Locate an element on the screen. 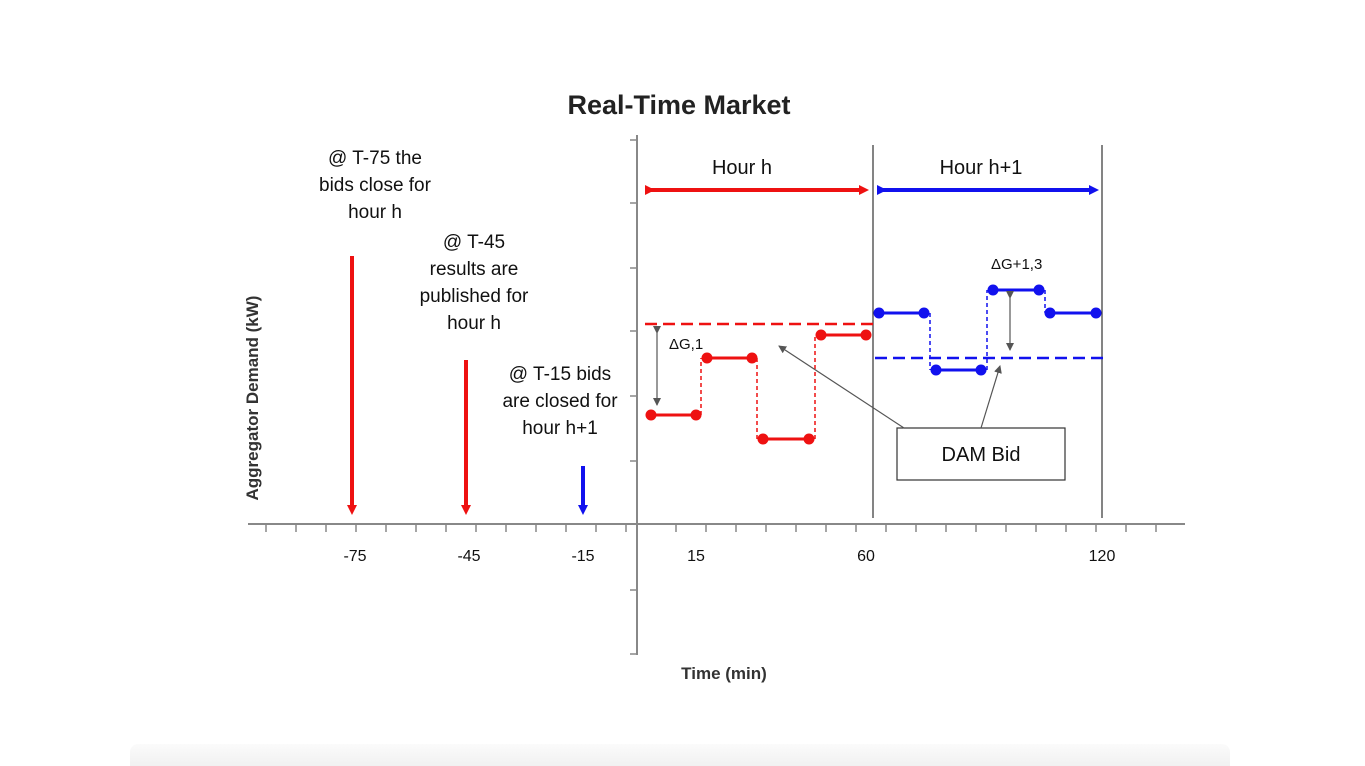 Image resolution: width=1365 pixels, height=766 pixels. y-axis-label: Aggregator Demand (kW) is located at coordinates (252, 398).